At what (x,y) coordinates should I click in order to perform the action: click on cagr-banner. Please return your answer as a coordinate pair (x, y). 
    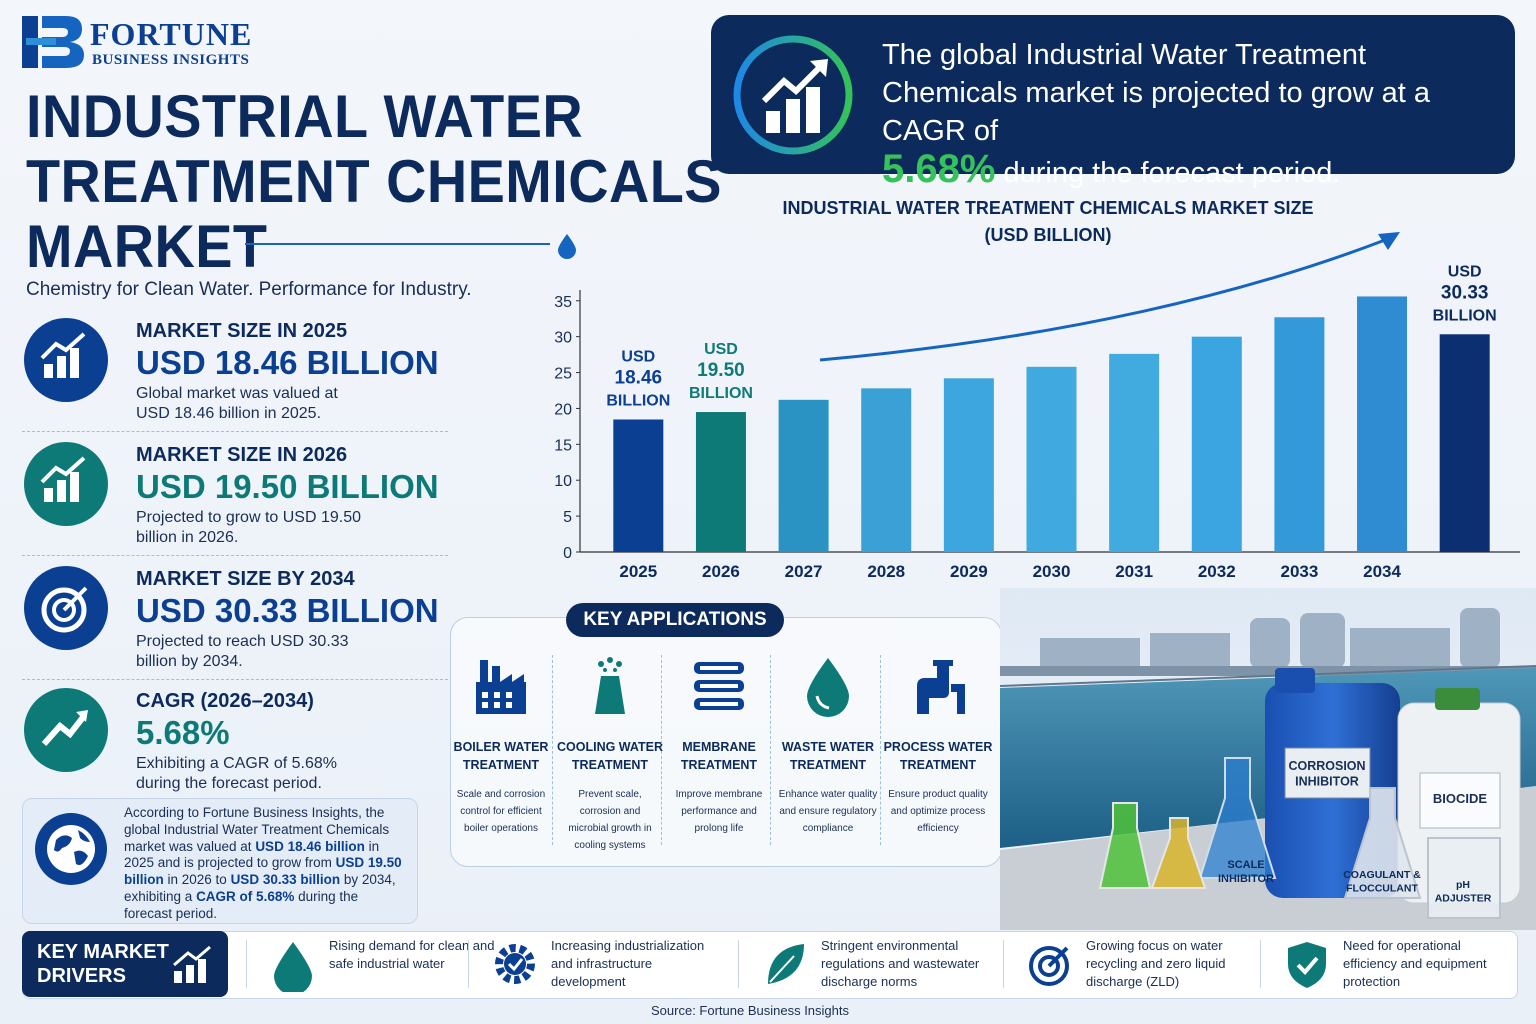
    Looking at the image, I should click on (1113, 94).